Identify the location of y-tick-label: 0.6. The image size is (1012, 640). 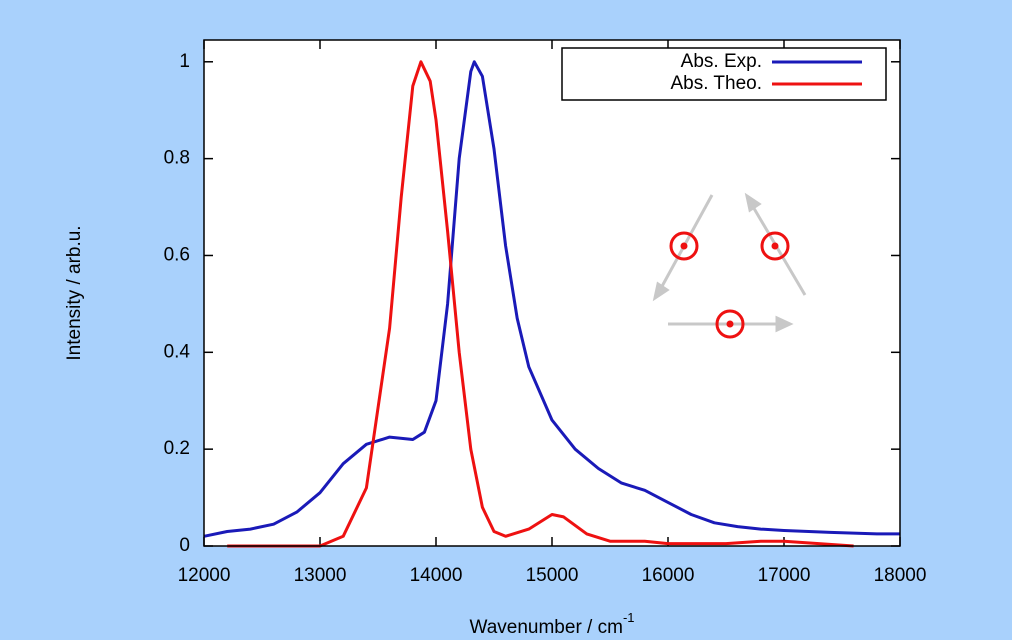
(177, 254).